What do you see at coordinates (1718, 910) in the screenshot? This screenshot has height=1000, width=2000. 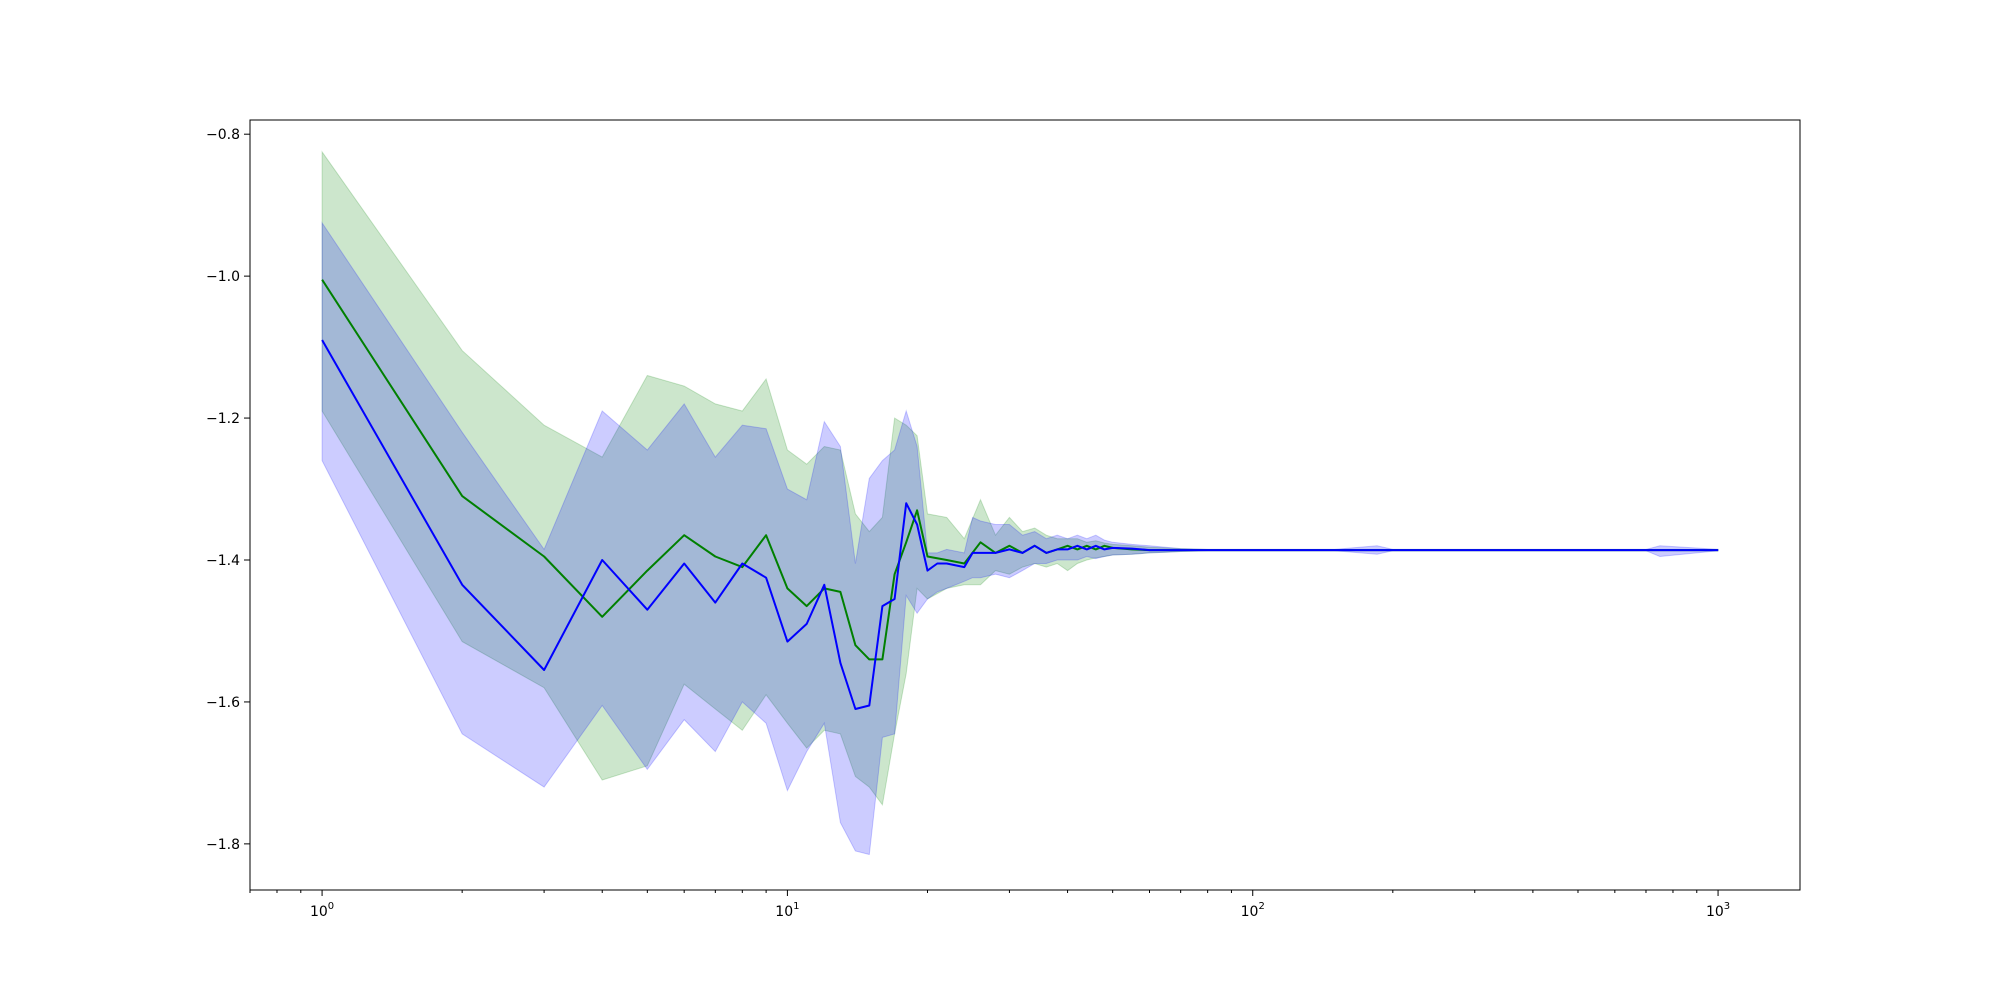 I see `x-tick-label-3: 10³` at bounding box center [1718, 910].